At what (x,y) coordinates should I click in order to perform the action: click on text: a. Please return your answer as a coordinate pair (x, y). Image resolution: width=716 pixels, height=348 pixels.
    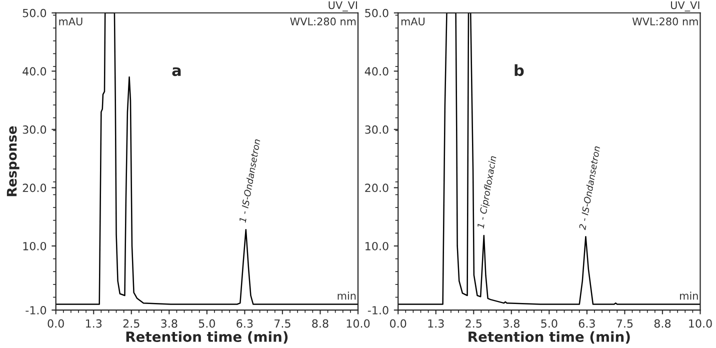
    Looking at the image, I should click on (176, 71).